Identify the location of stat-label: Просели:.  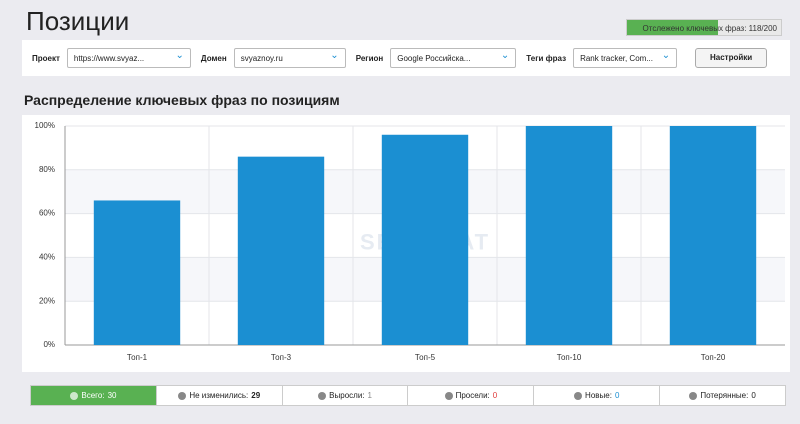
(472, 395).